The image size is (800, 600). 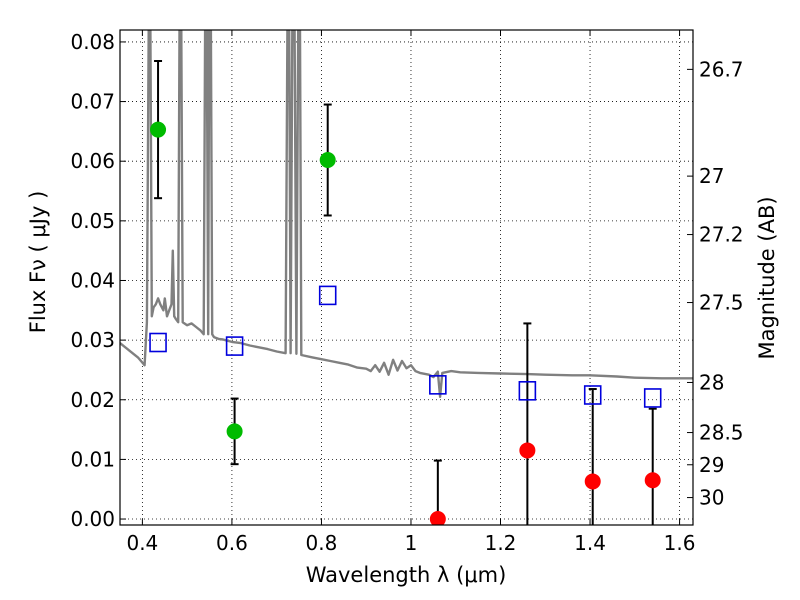 I want to click on y2-axis-label: Magnitude (AB), so click(x=767, y=277).